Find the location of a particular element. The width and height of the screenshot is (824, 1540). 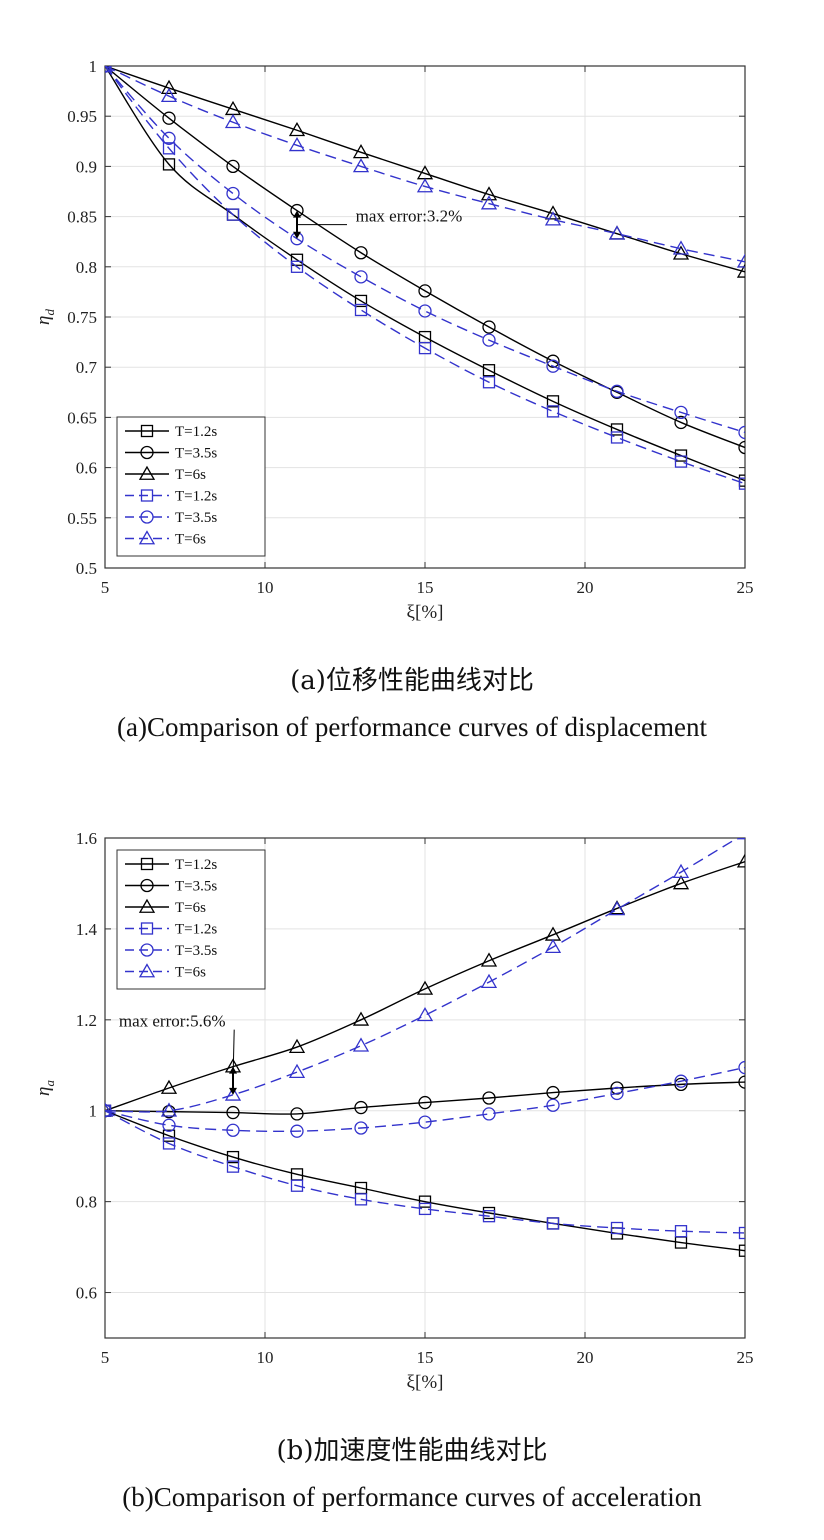

chart-1-y-axis-label: ηa is located at coordinates (45, 1088).